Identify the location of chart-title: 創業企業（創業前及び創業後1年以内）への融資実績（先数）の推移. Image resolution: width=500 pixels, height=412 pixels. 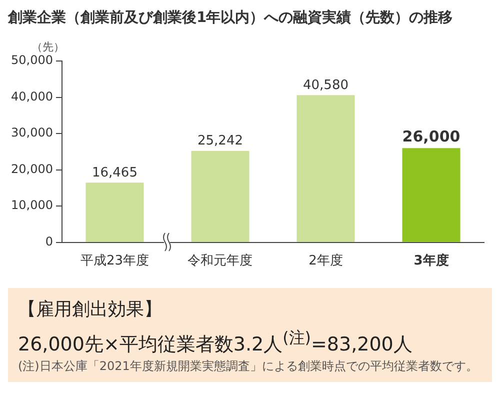
(231, 17).